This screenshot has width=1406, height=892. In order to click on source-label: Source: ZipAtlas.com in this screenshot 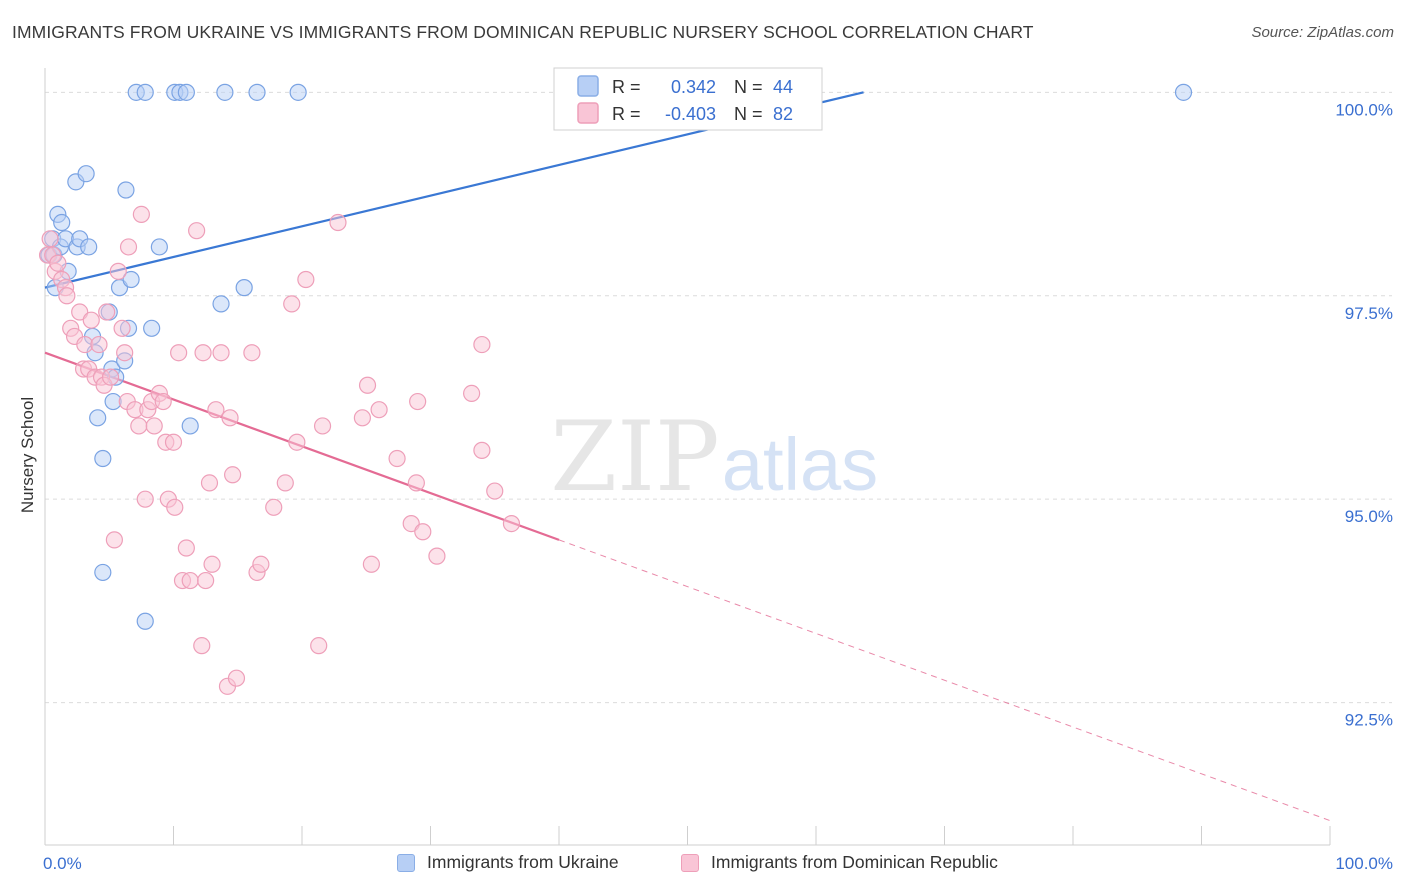, I will do `click(1322, 32)`.